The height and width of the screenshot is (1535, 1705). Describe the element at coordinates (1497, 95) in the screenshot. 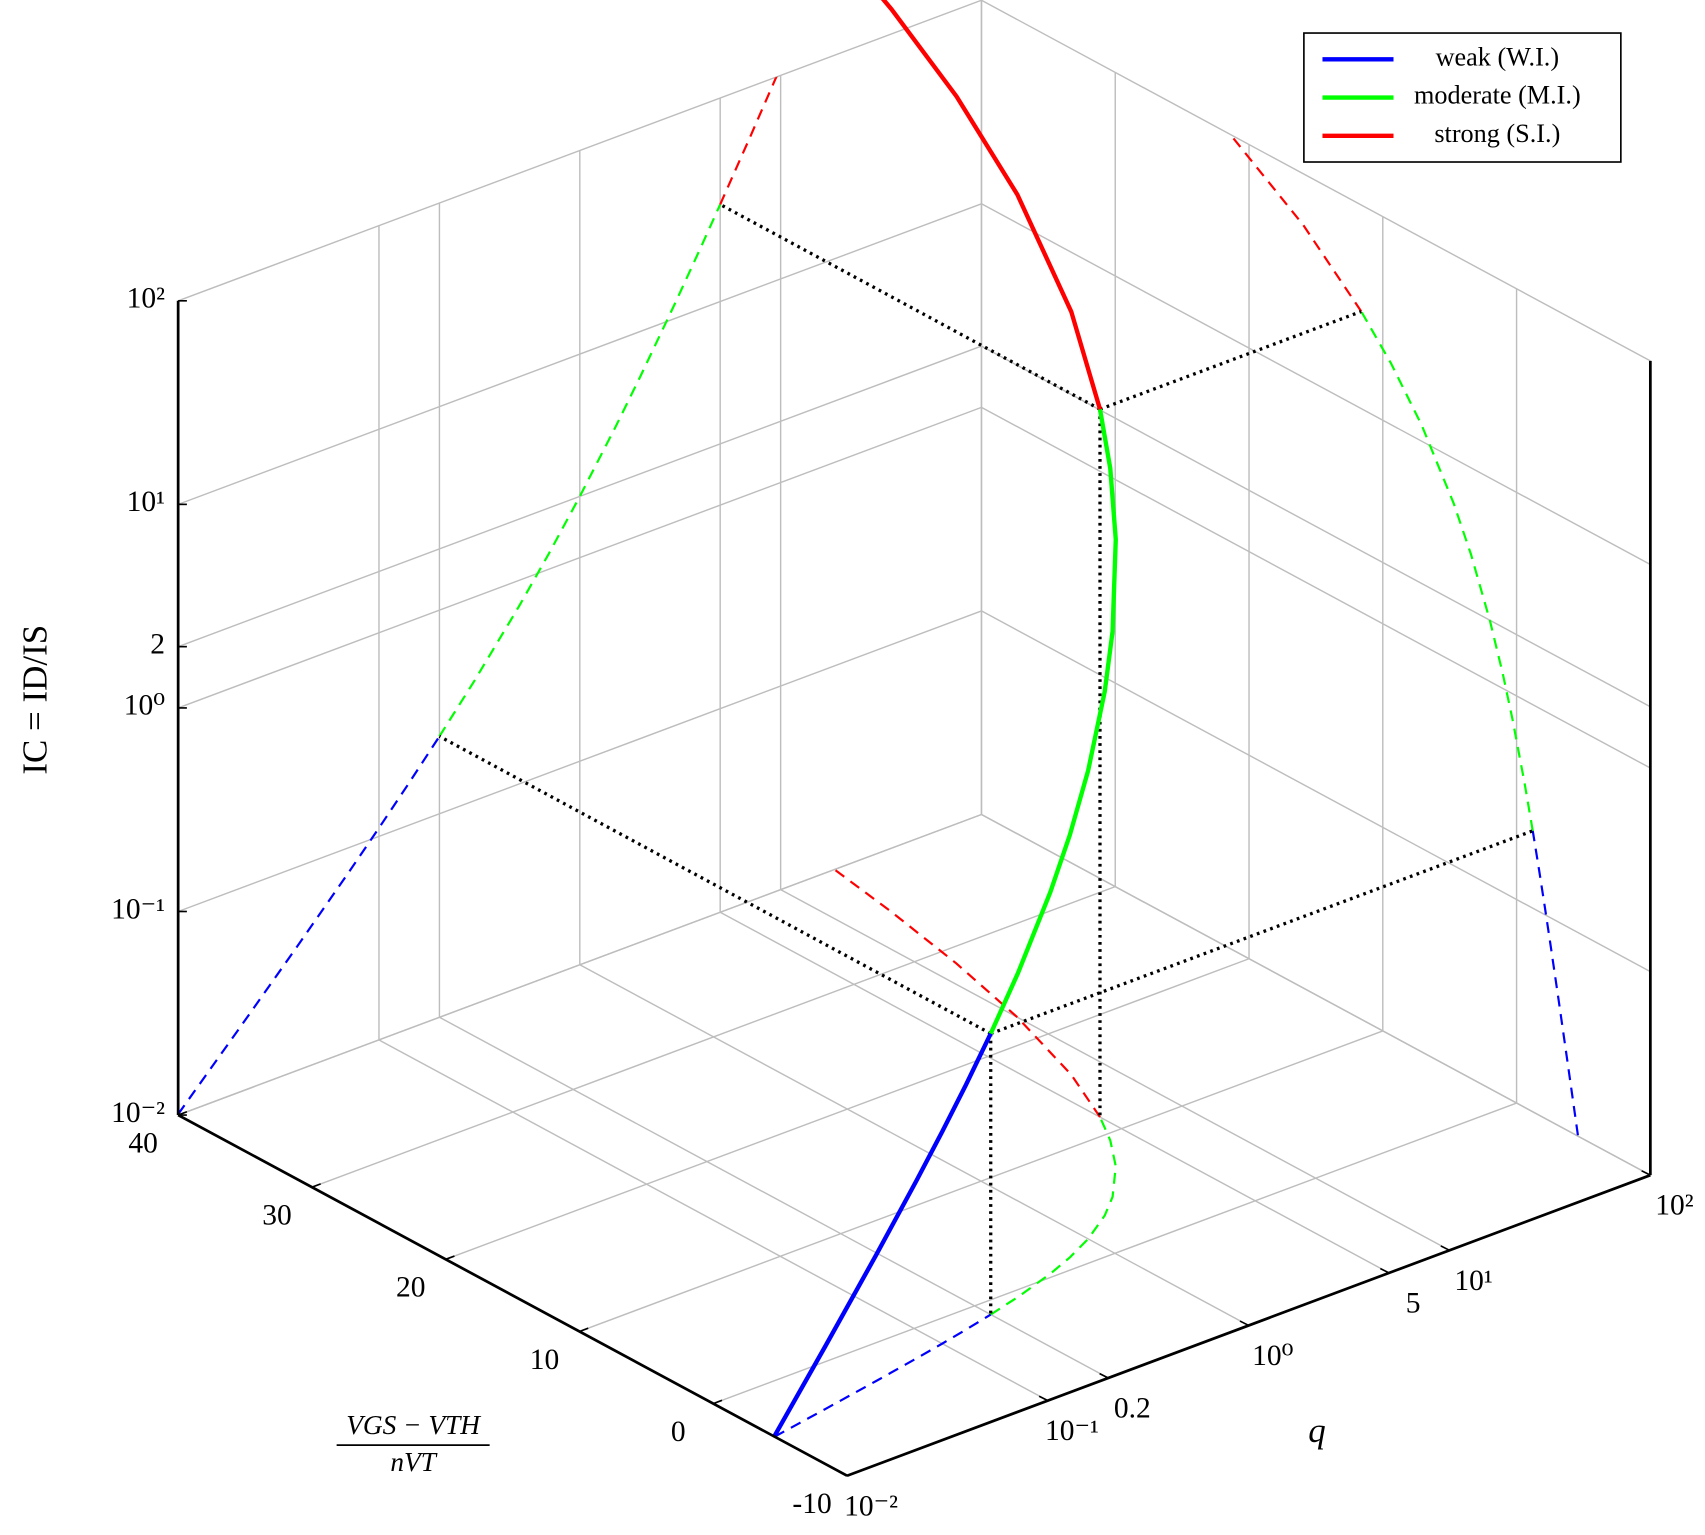

I see `legend-label: moderate (M.I.)` at that location.